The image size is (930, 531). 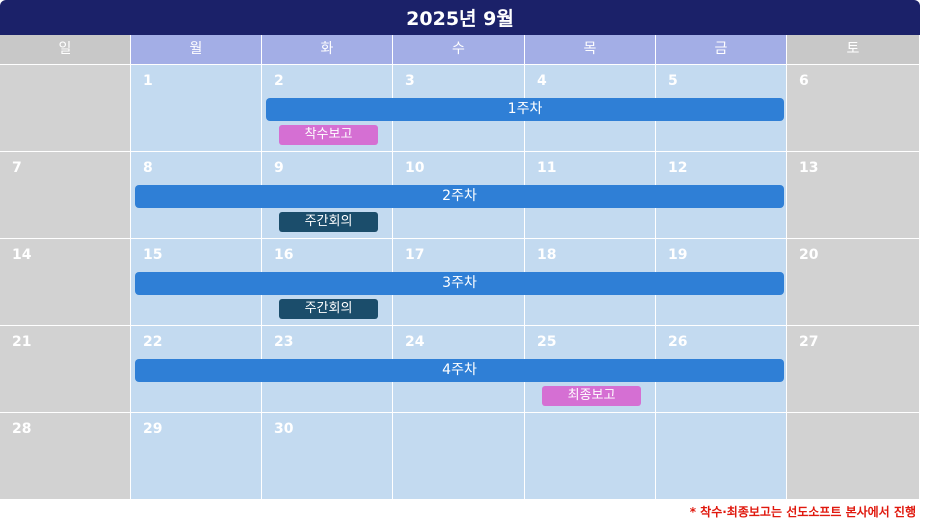 What do you see at coordinates (460, 17) in the screenshot?
I see `calendar-title: 2025년 9월` at bounding box center [460, 17].